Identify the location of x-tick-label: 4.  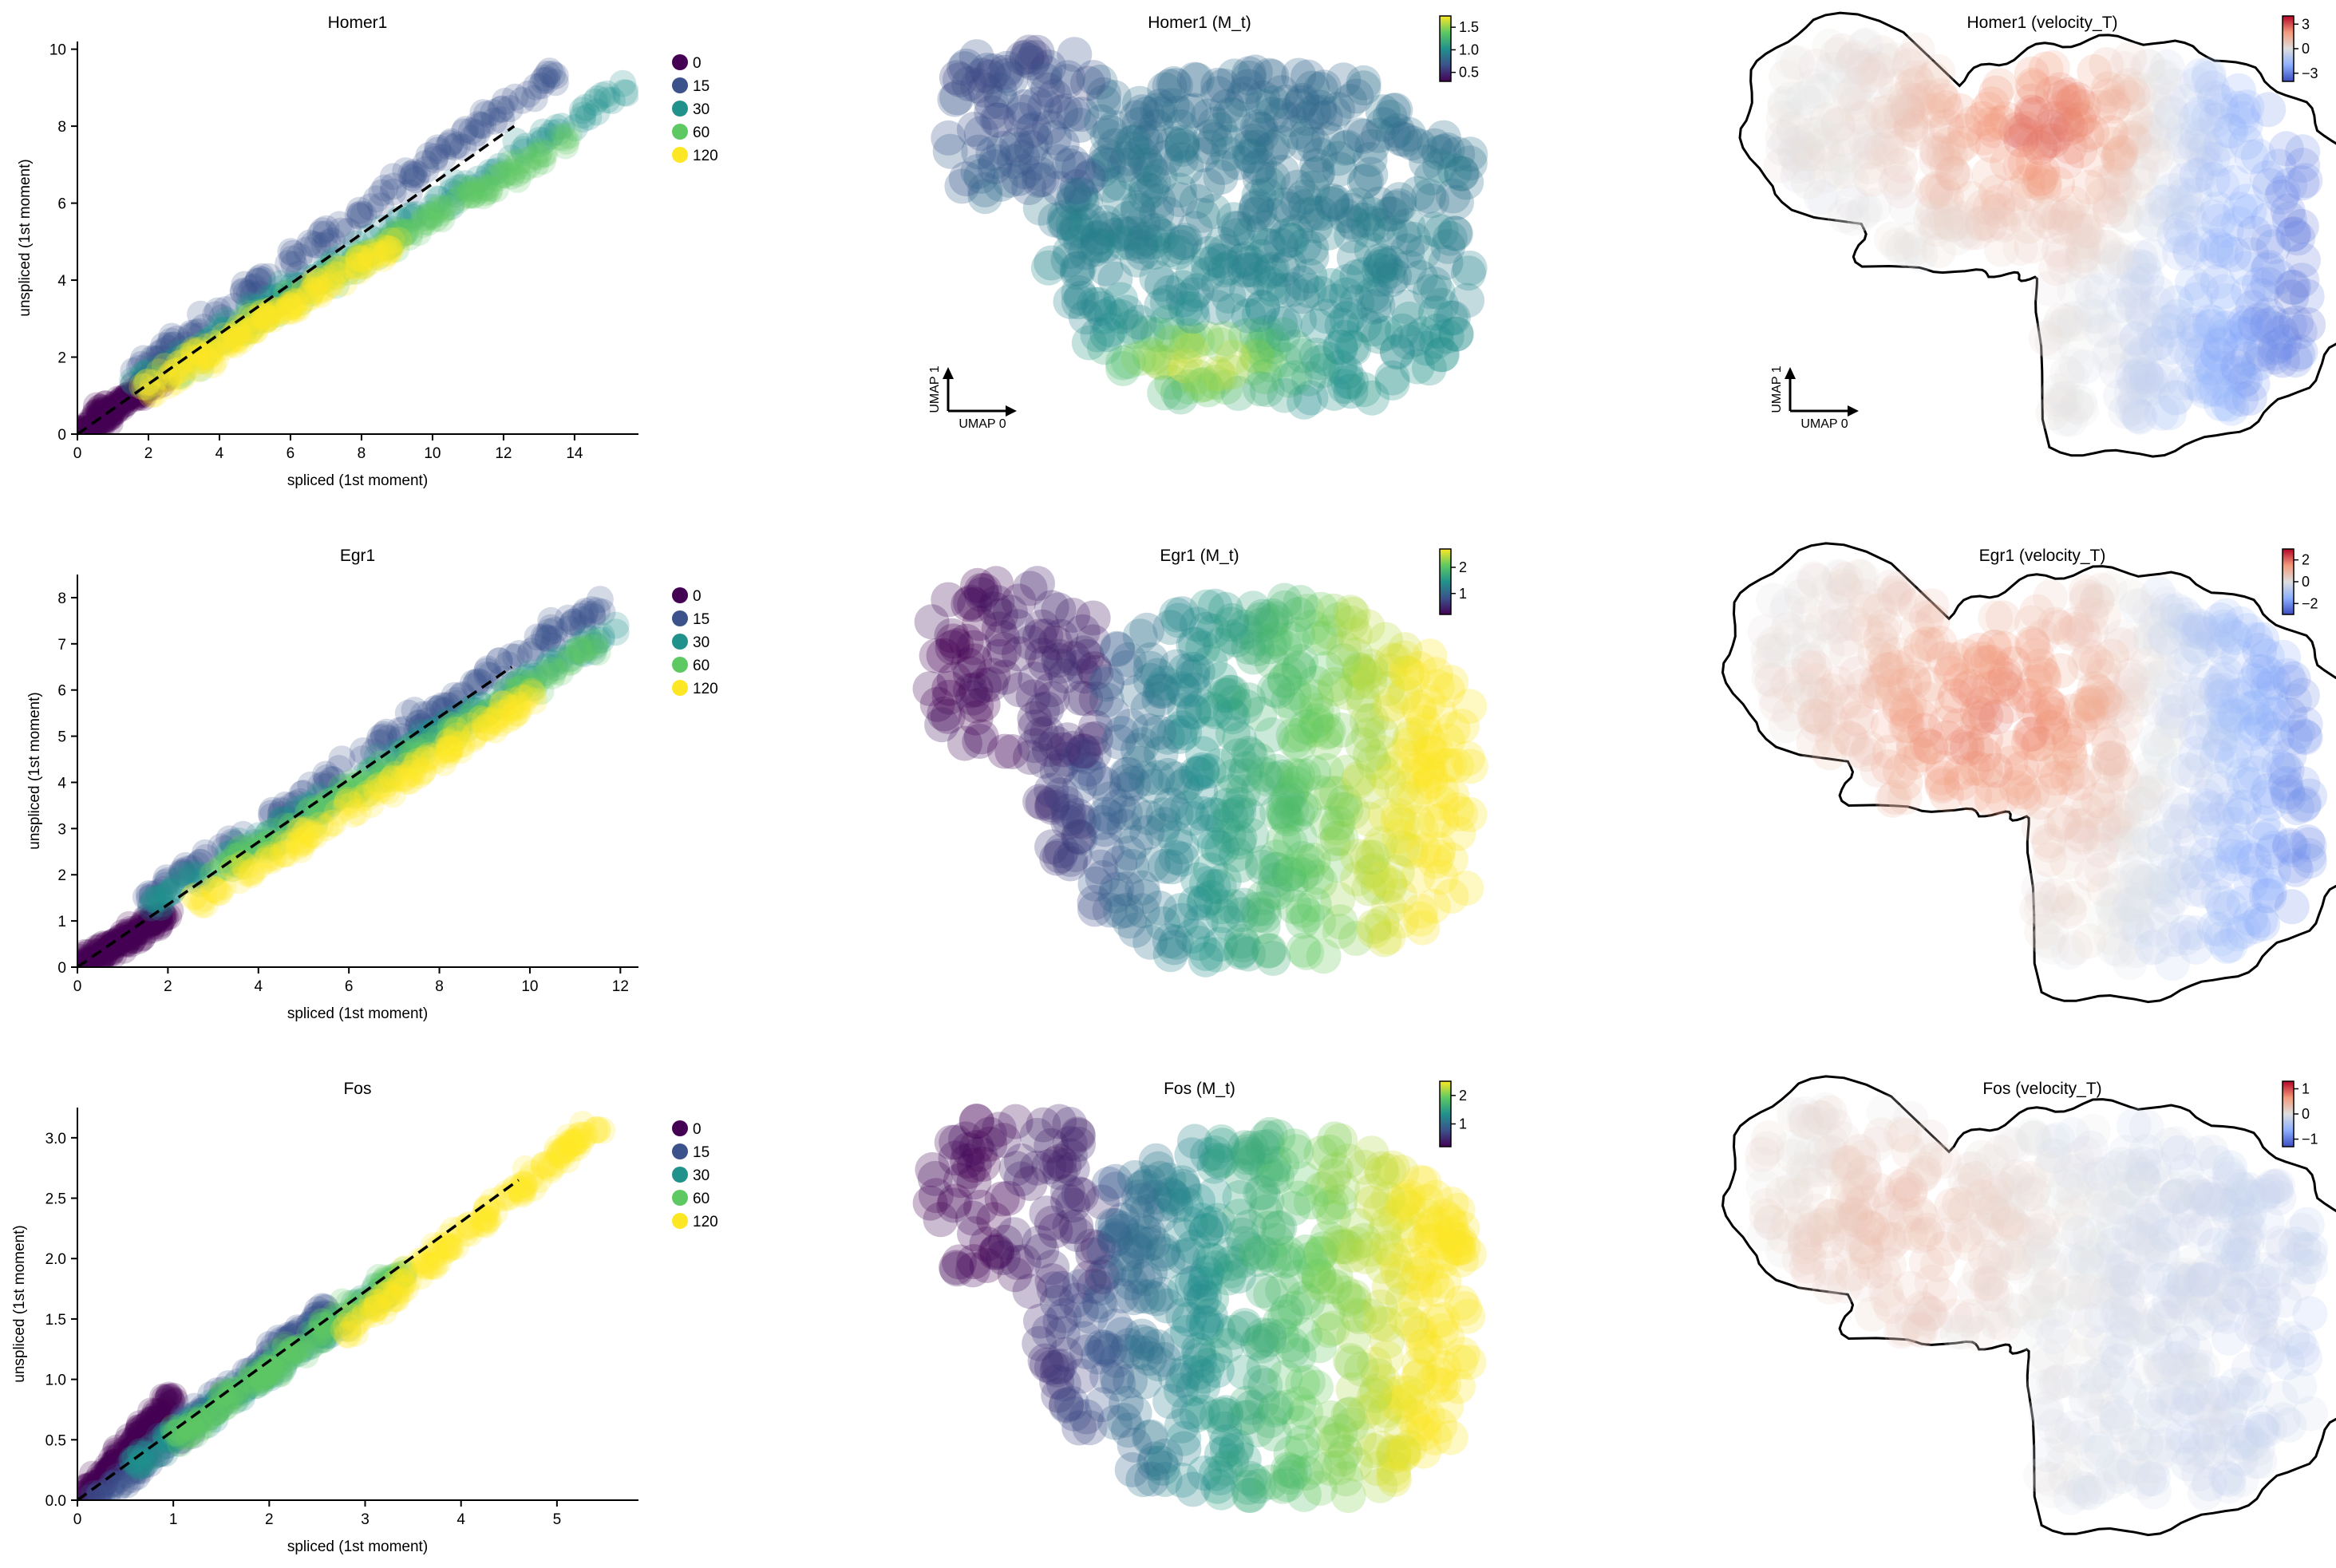
(461, 1519).